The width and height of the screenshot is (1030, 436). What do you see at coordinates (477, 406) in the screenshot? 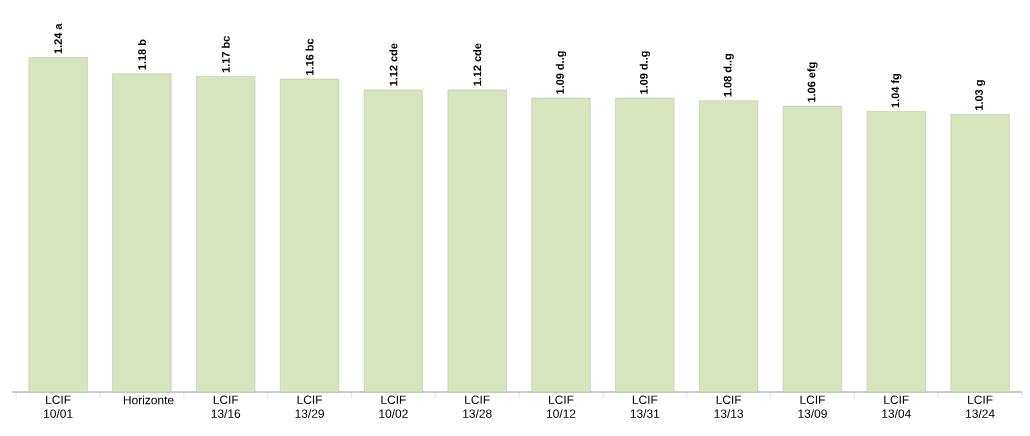
I see `x-tick-label: LCIF 13/28` at bounding box center [477, 406].